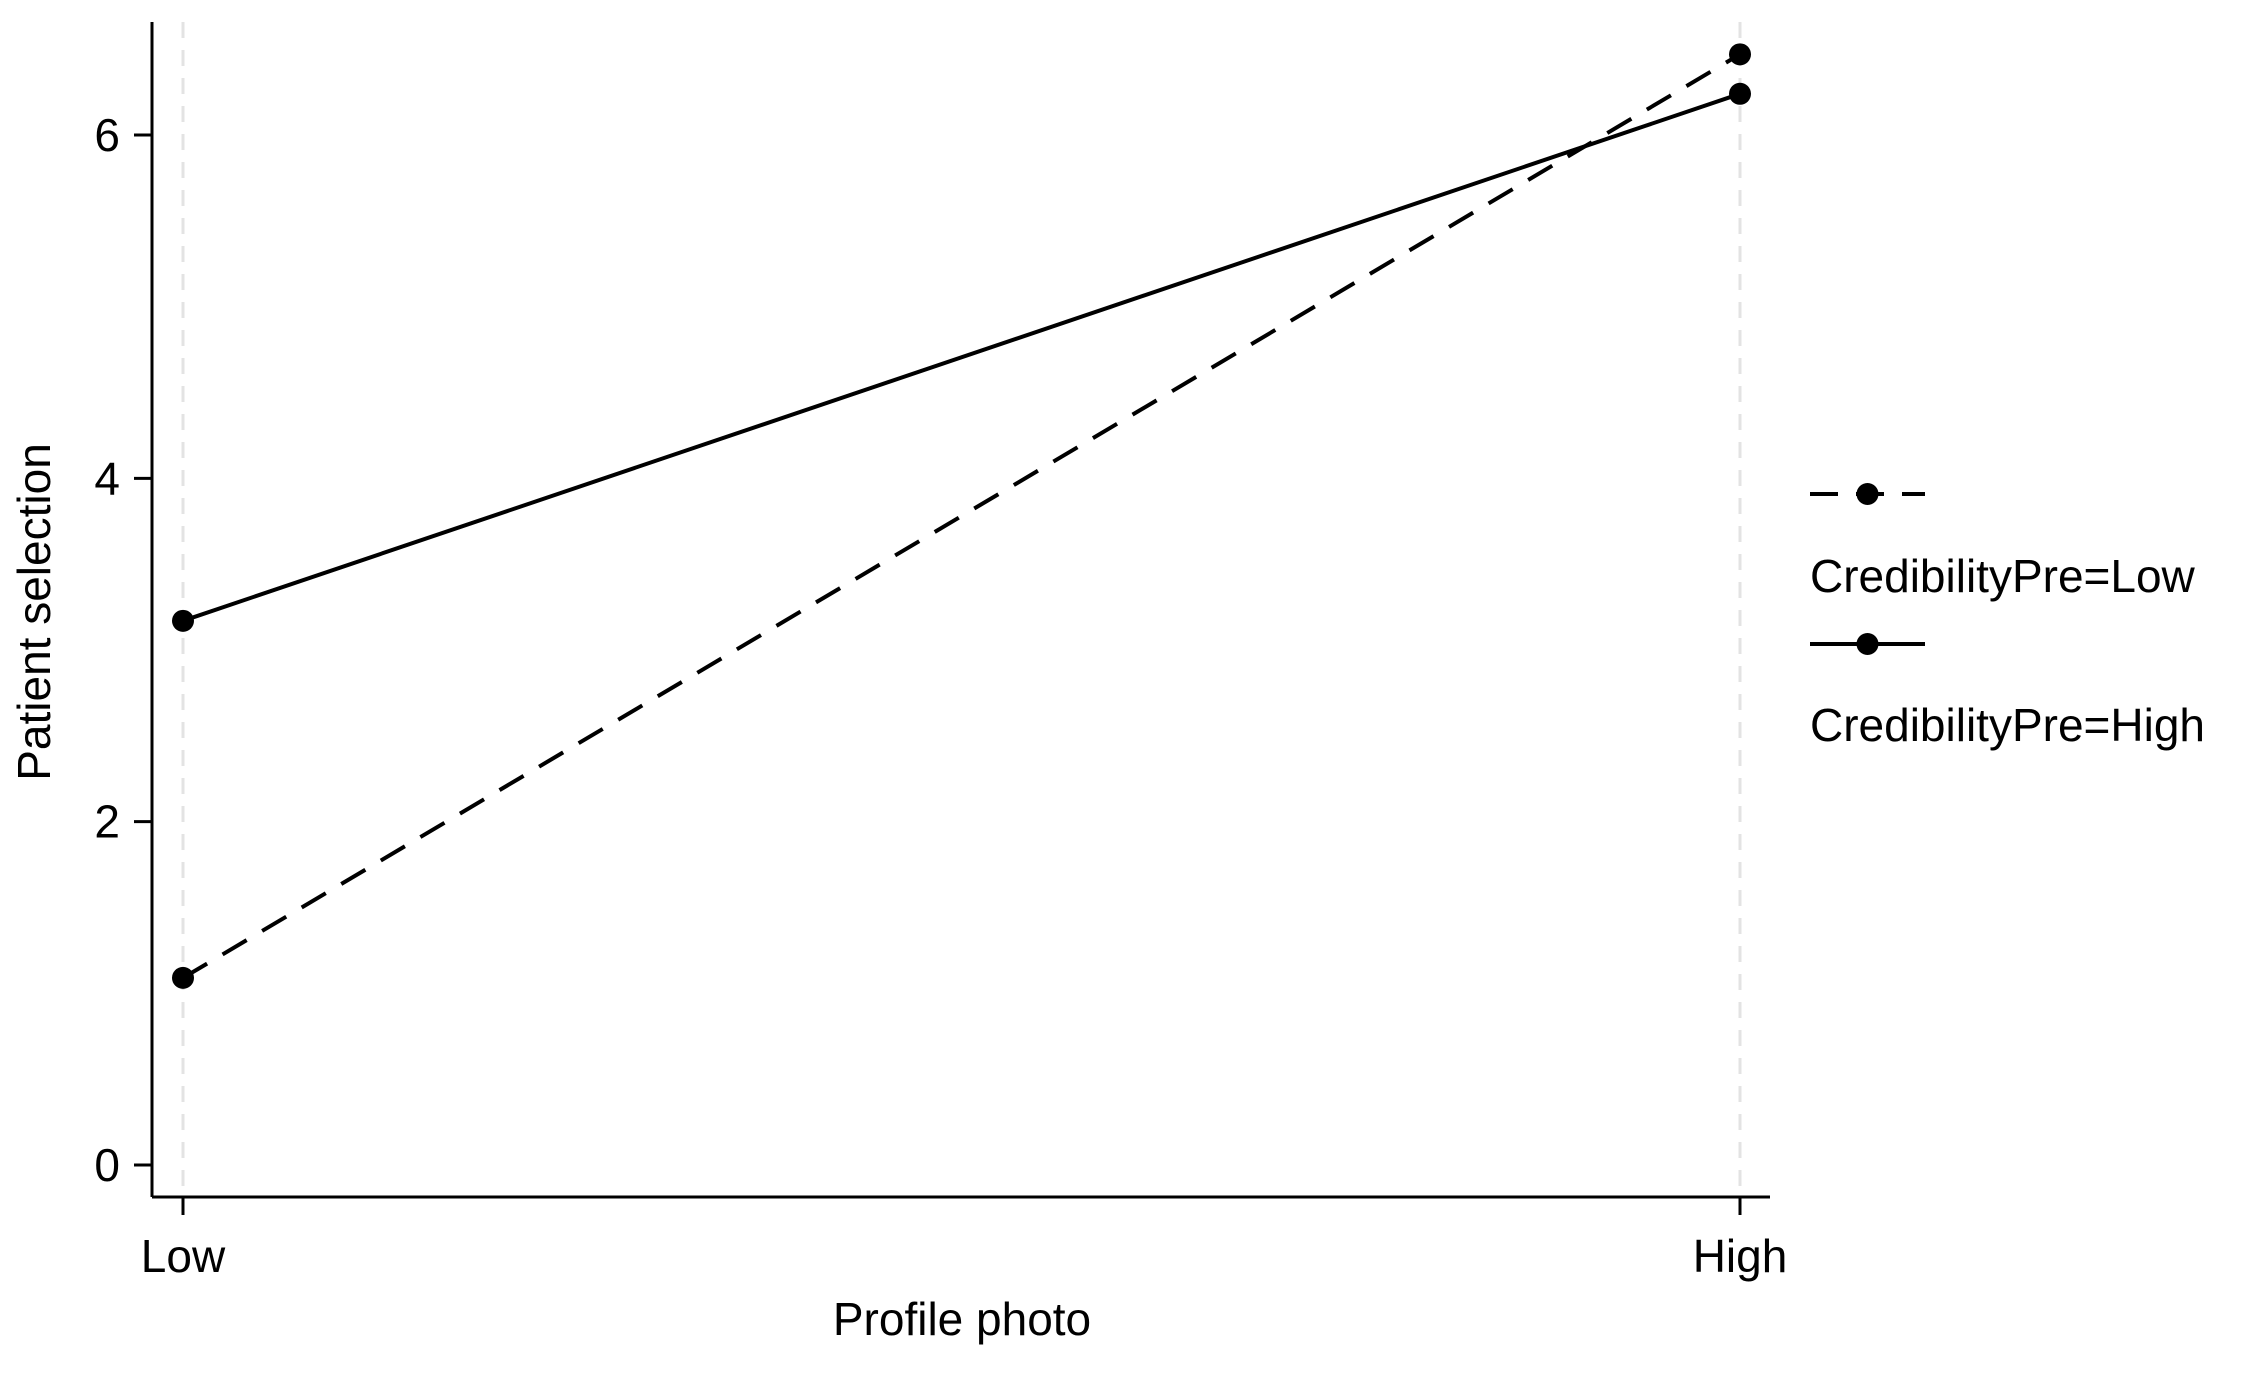 The image size is (2241, 1377). What do you see at coordinates (2007, 617) in the screenshot?
I see `legend: CredibilityPre=Low CredibilityPre=High` at bounding box center [2007, 617].